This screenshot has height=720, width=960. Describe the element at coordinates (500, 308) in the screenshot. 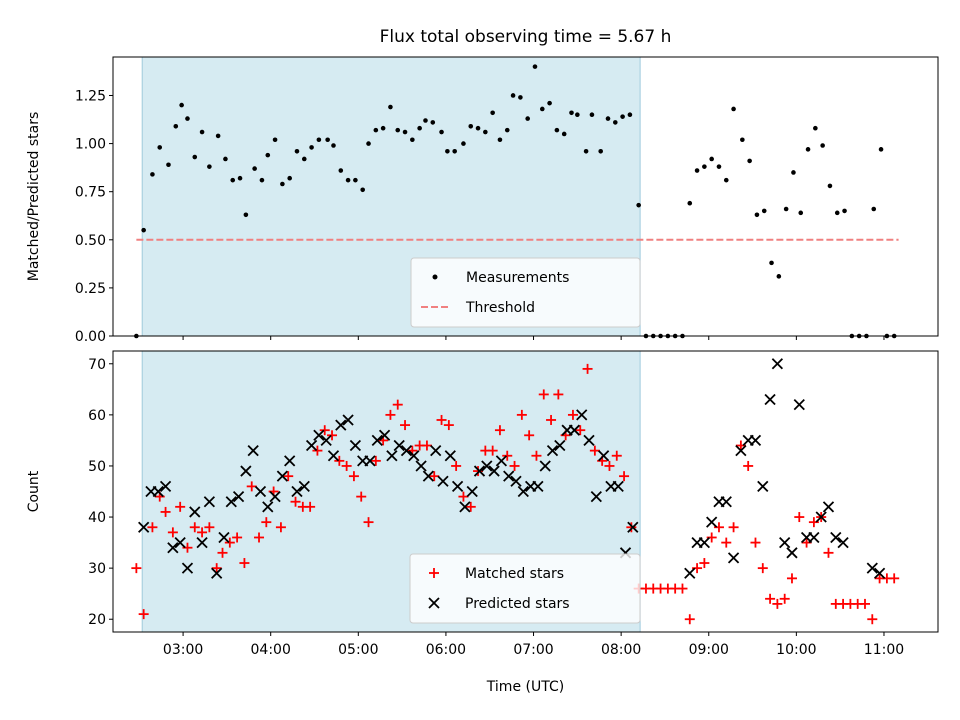

I see `legend-label: Threshold` at that location.